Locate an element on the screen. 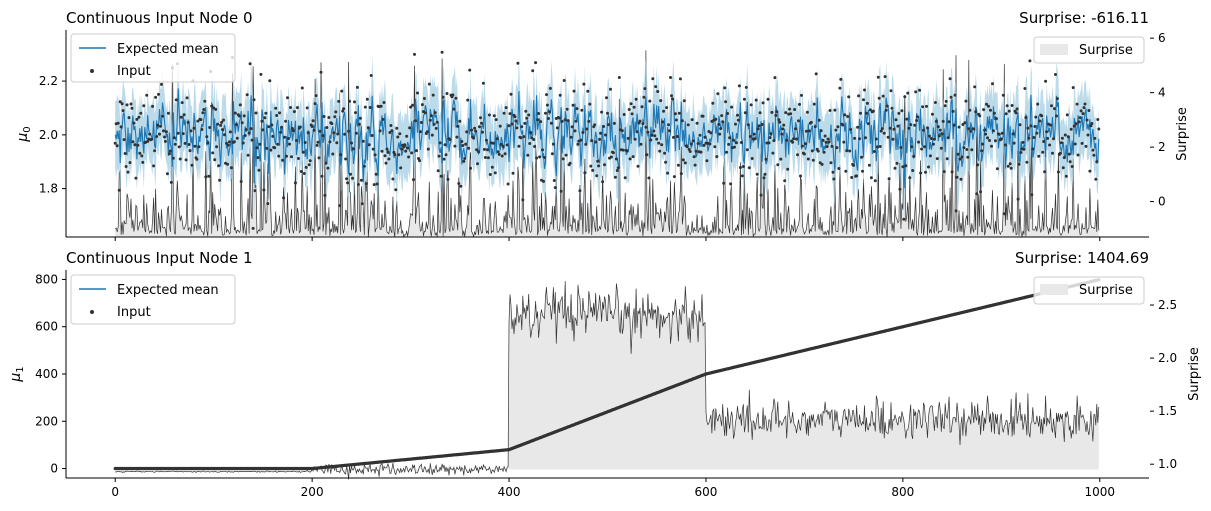 The image size is (1211, 511). p0-y2-tick-label: 0 is located at coordinates (1162, 202).